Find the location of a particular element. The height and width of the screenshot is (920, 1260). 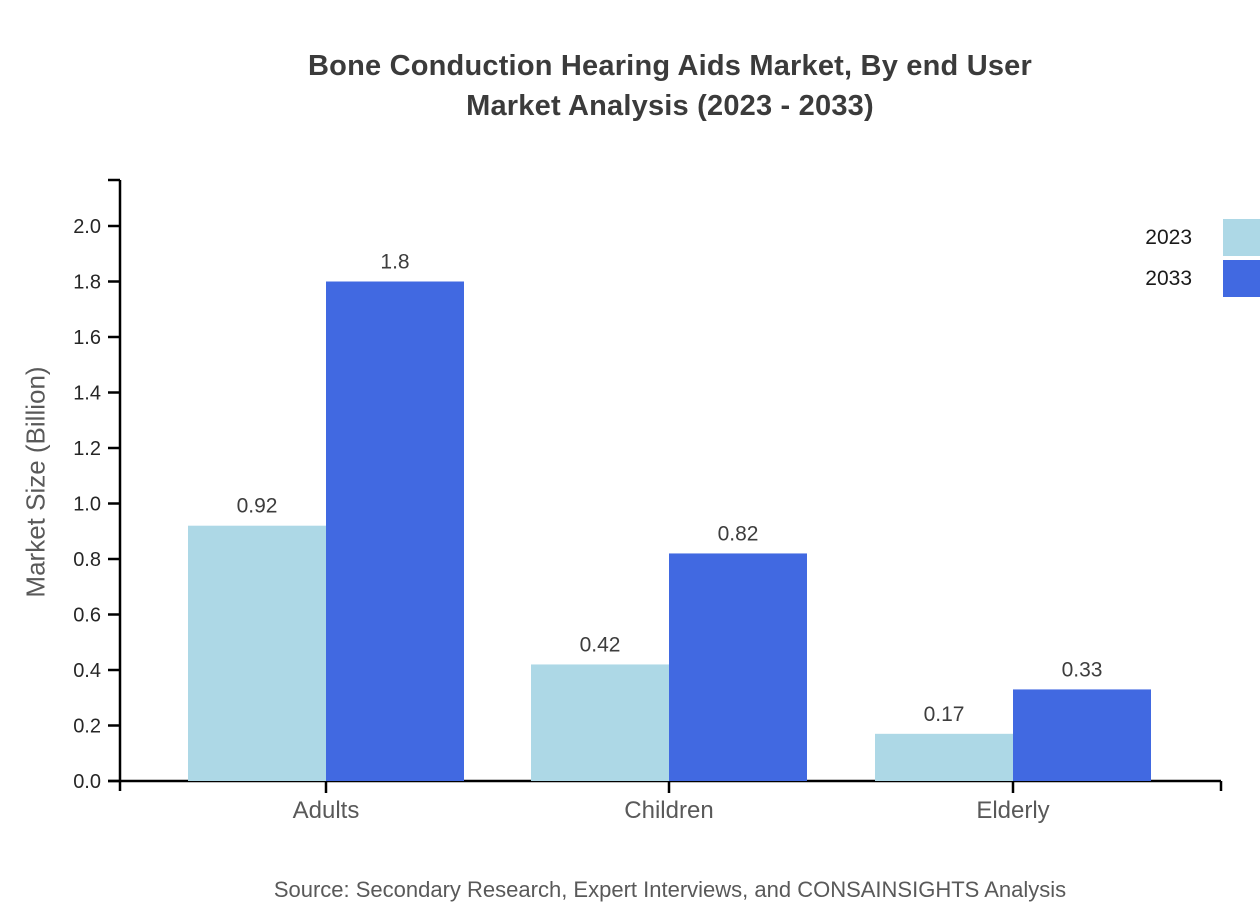

bar-2033-Adults is located at coordinates (395, 531).